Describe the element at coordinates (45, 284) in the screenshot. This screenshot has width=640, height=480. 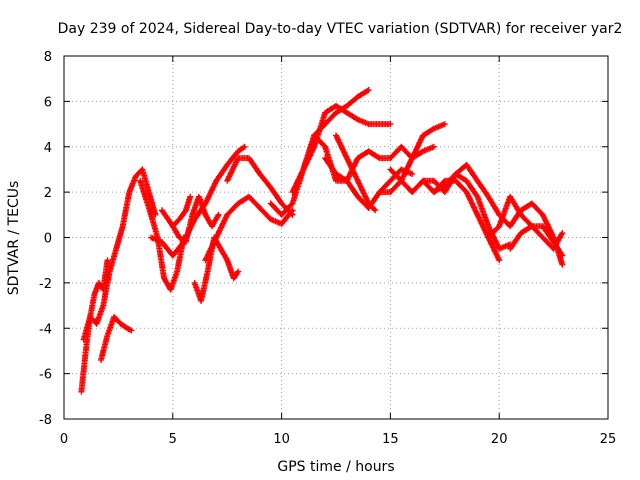
I see `y-tick-label: -2` at that location.